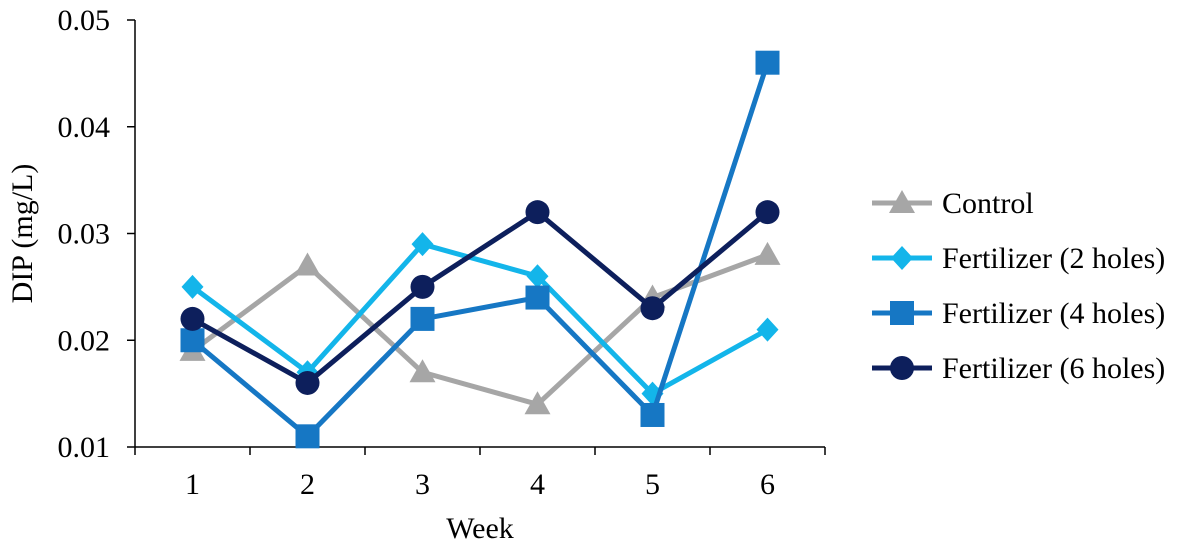 This screenshot has height=544, width=1192. Describe the element at coordinates (84, 340) in the screenshot. I see `y-tick-label: 0.02` at that location.